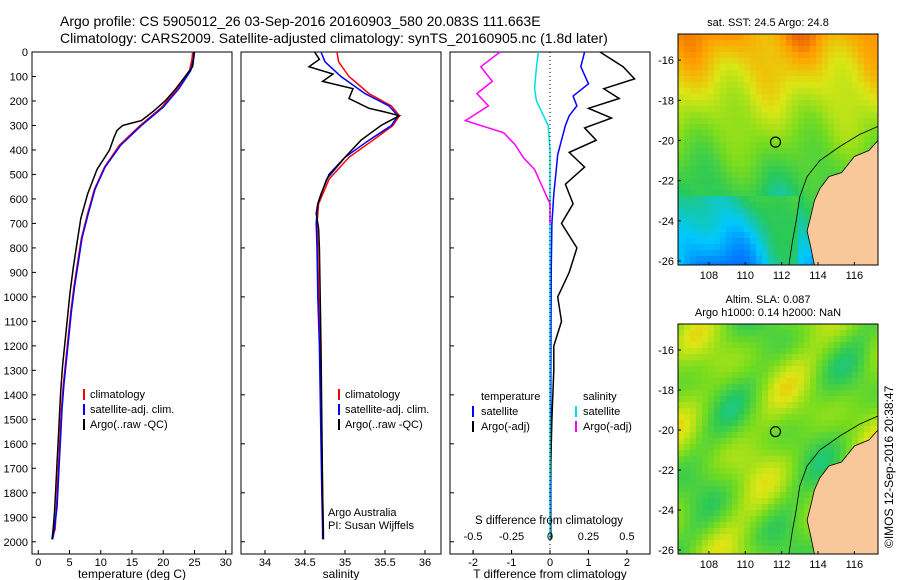 The height and width of the screenshot is (580, 900). I want to click on temperature-x-tick-label: 10, so click(101, 563).